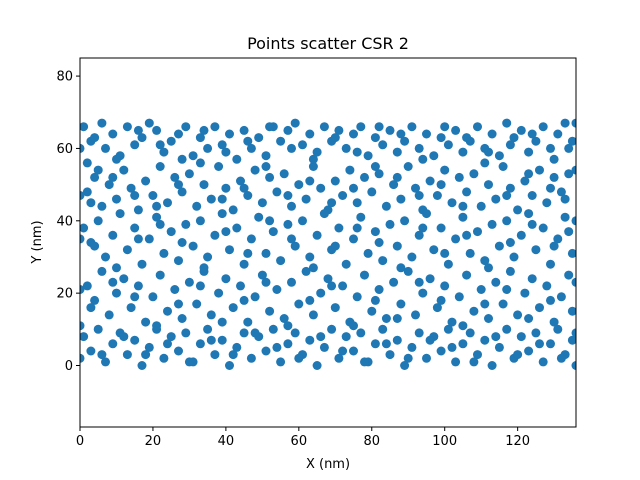 The width and height of the screenshot is (640, 480). Describe the element at coordinates (80, 441) in the screenshot. I see `x-tick-label: 0` at that location.